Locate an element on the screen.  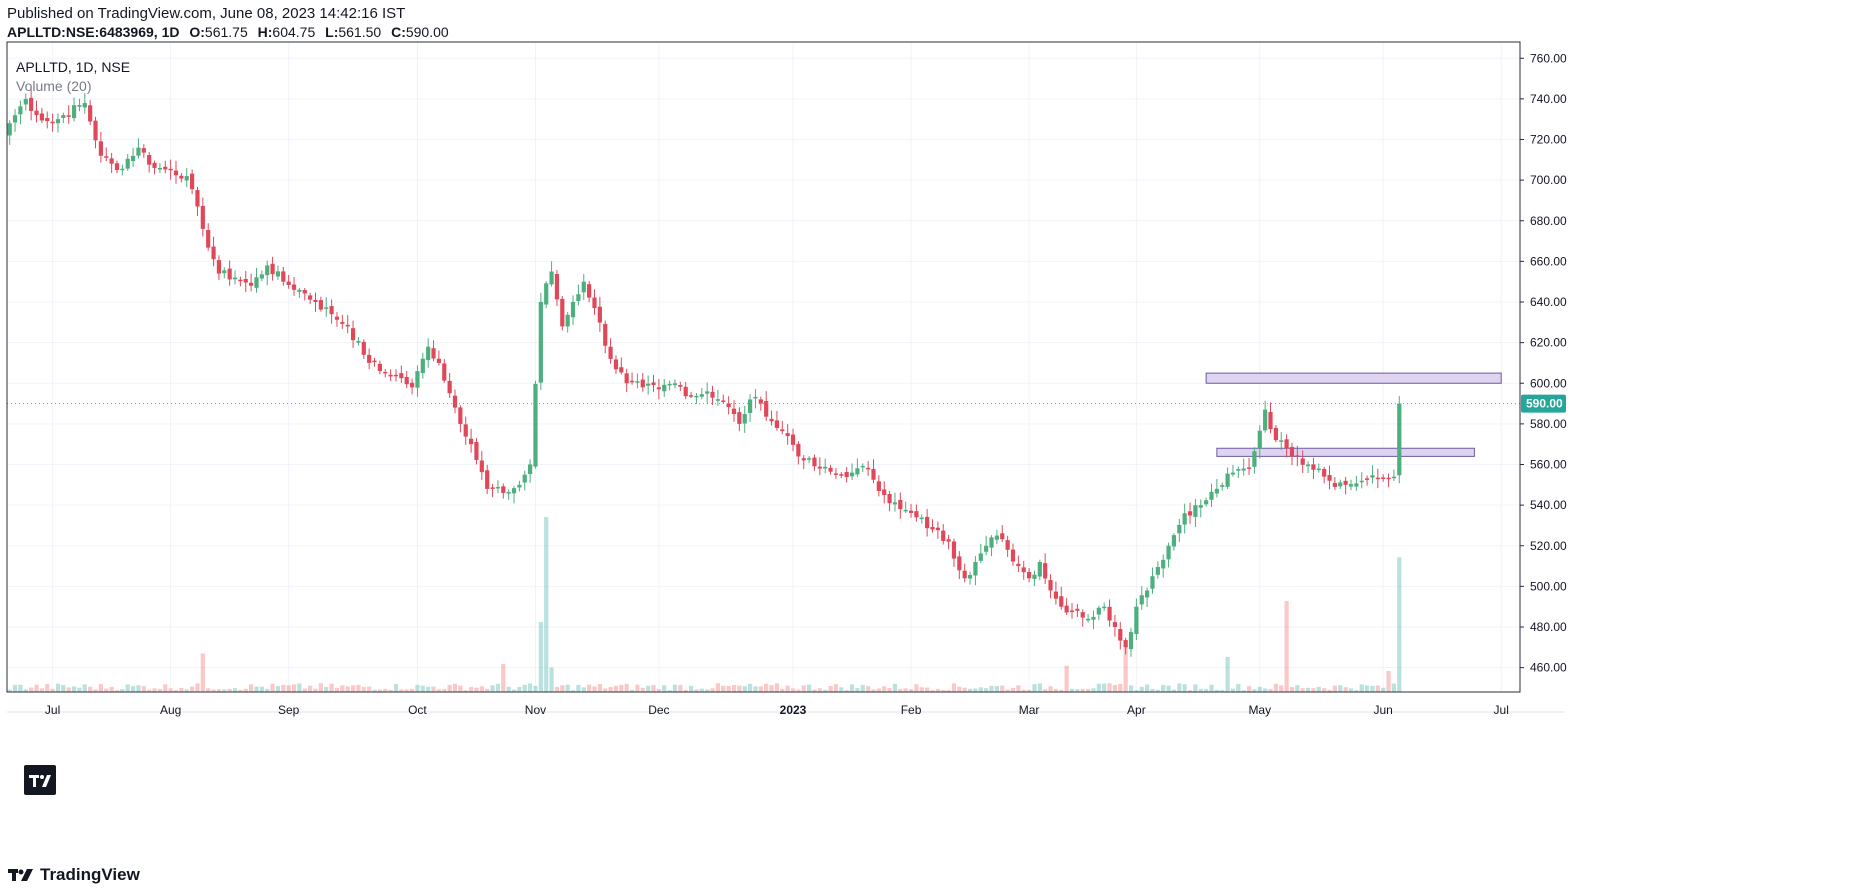
y-tick-label: 740.00 is located at coordinates (1548, 99).